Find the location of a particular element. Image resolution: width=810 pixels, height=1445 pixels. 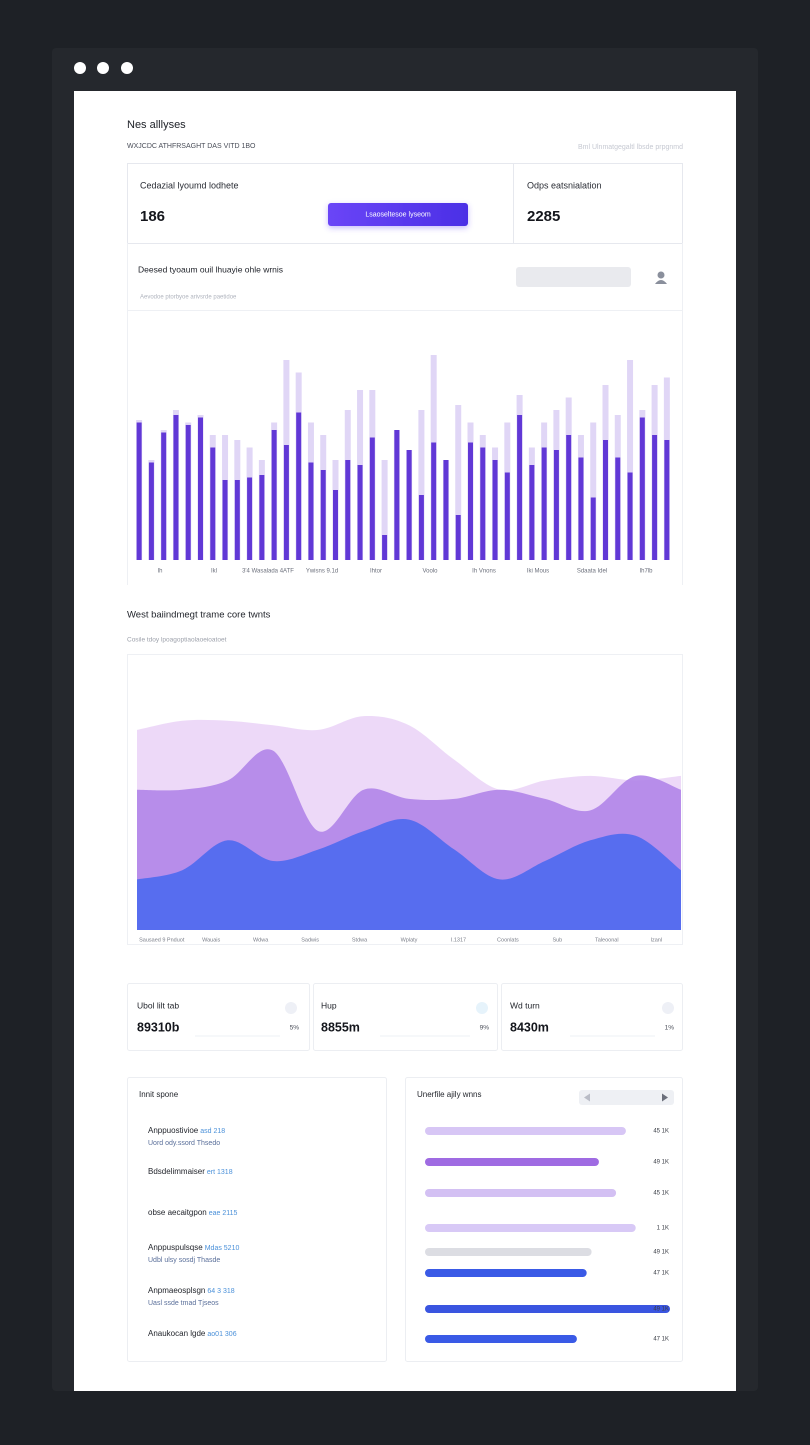

card-change: 9% is located at coordinates (485, 1028).